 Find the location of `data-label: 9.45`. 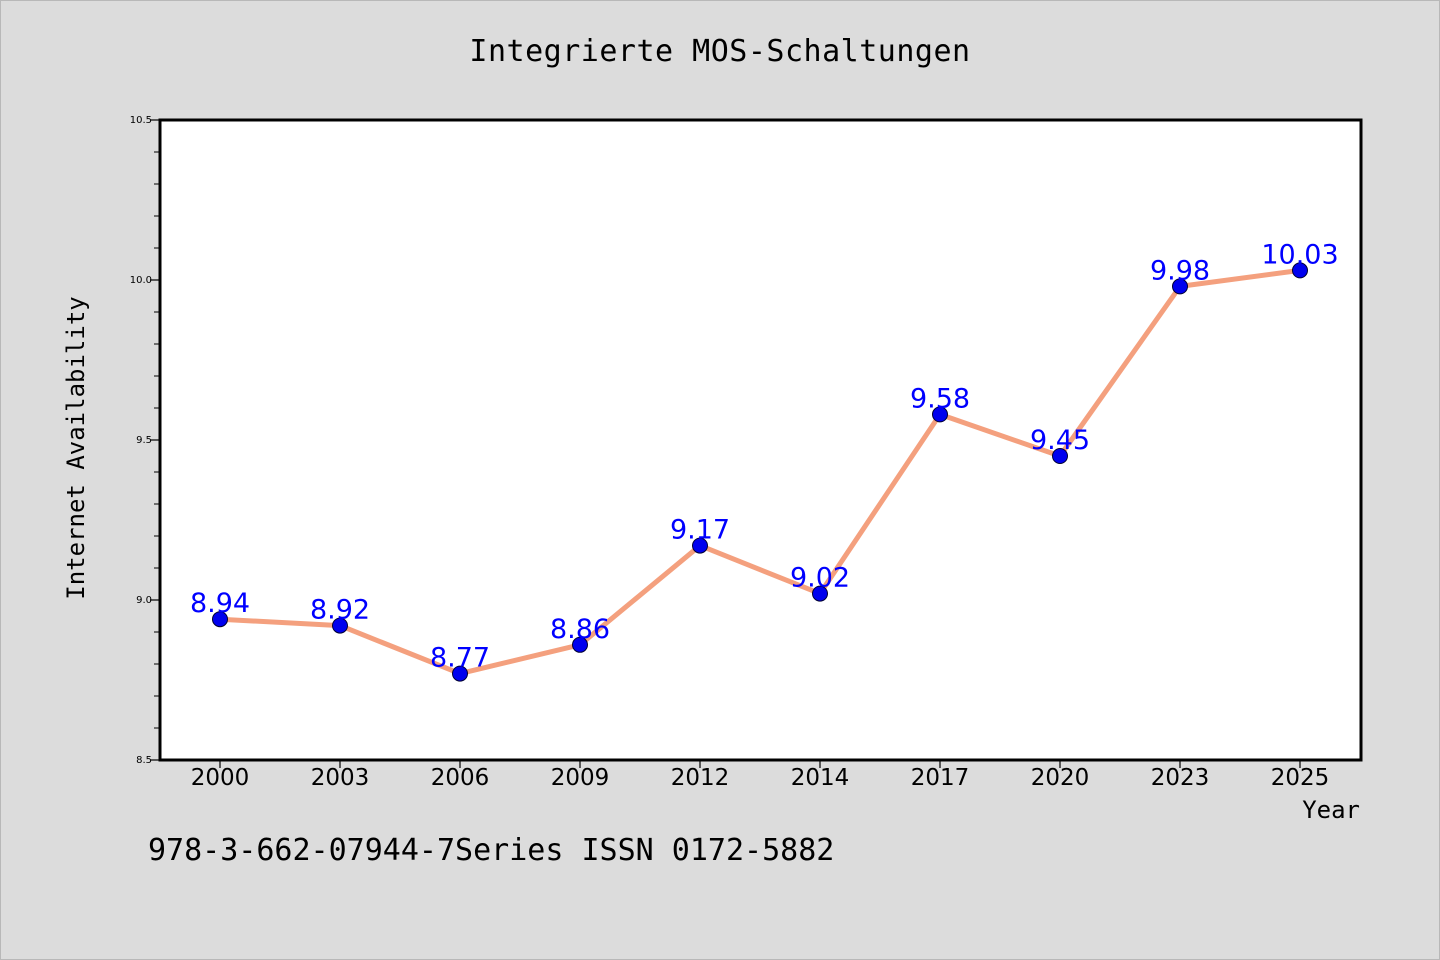

data-label: 9.45 is located at coordinates (1060, 440).